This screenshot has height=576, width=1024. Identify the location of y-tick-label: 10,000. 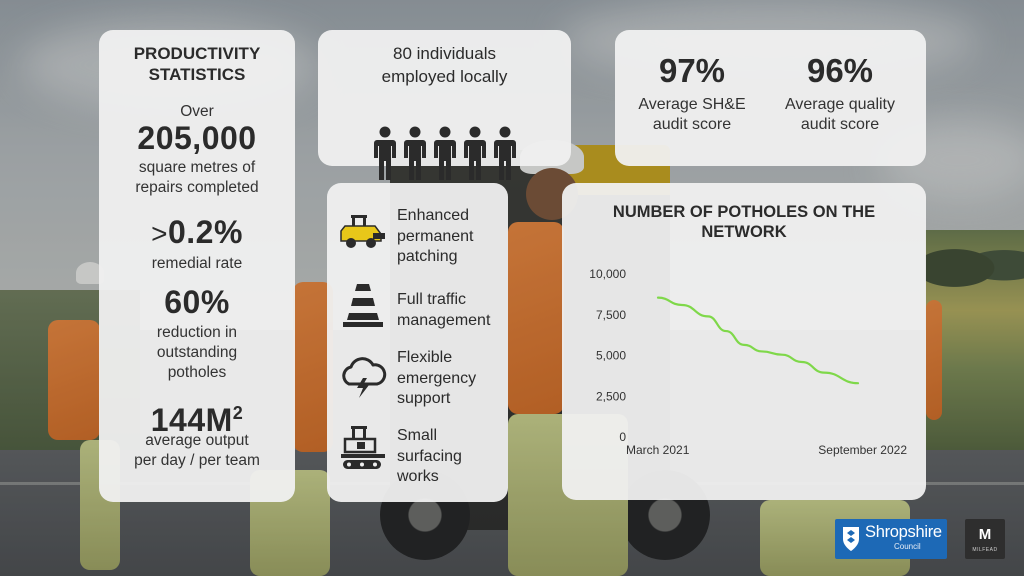
(607, 274).